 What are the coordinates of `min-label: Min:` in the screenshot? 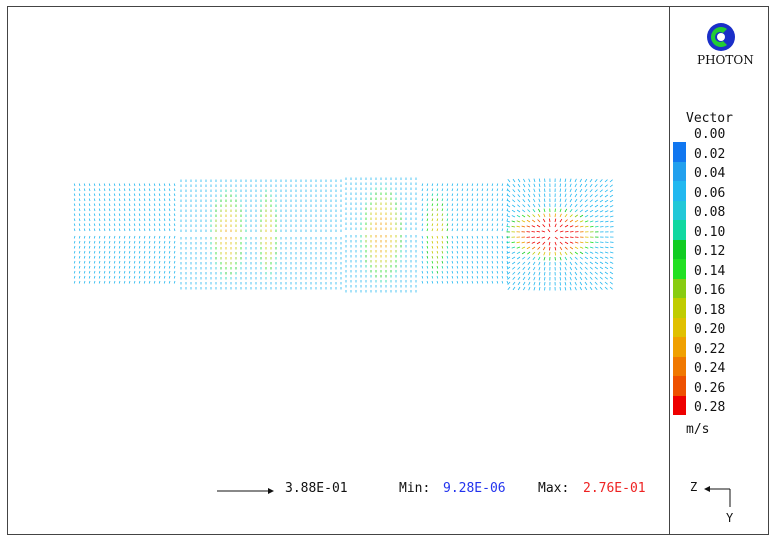 It's located at (415, 488).